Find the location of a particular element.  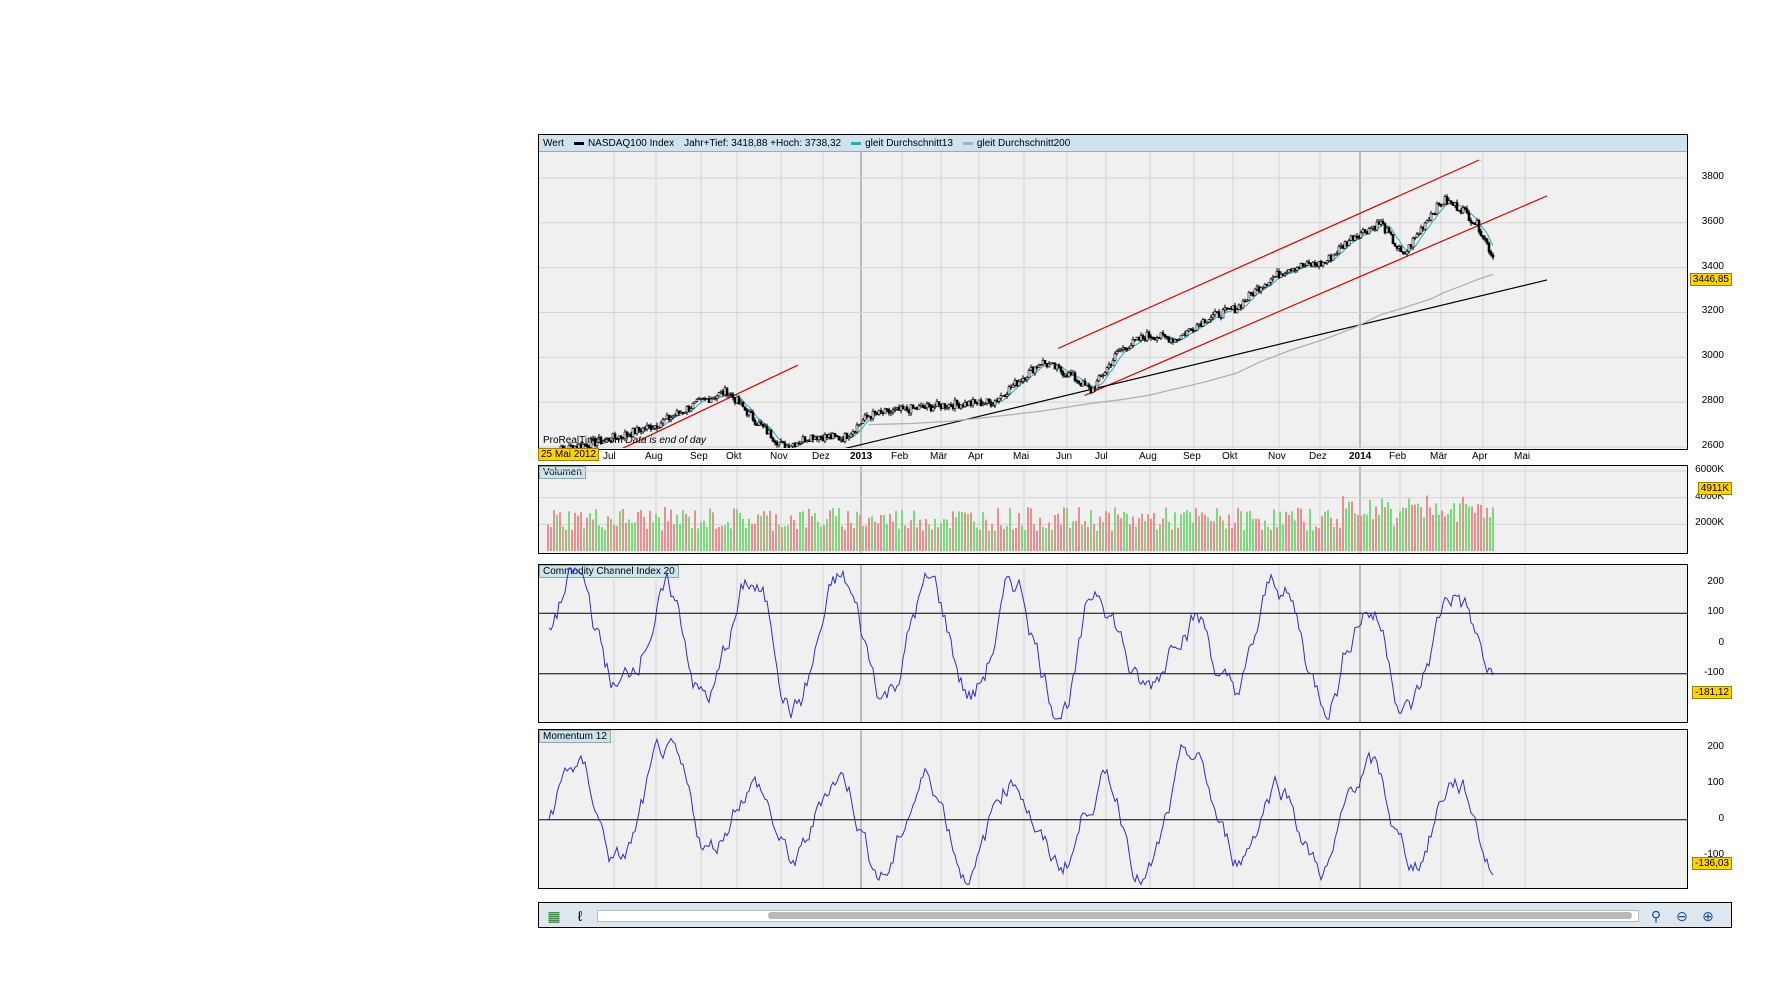

volume-plot is located at coordinates (1113, 509).